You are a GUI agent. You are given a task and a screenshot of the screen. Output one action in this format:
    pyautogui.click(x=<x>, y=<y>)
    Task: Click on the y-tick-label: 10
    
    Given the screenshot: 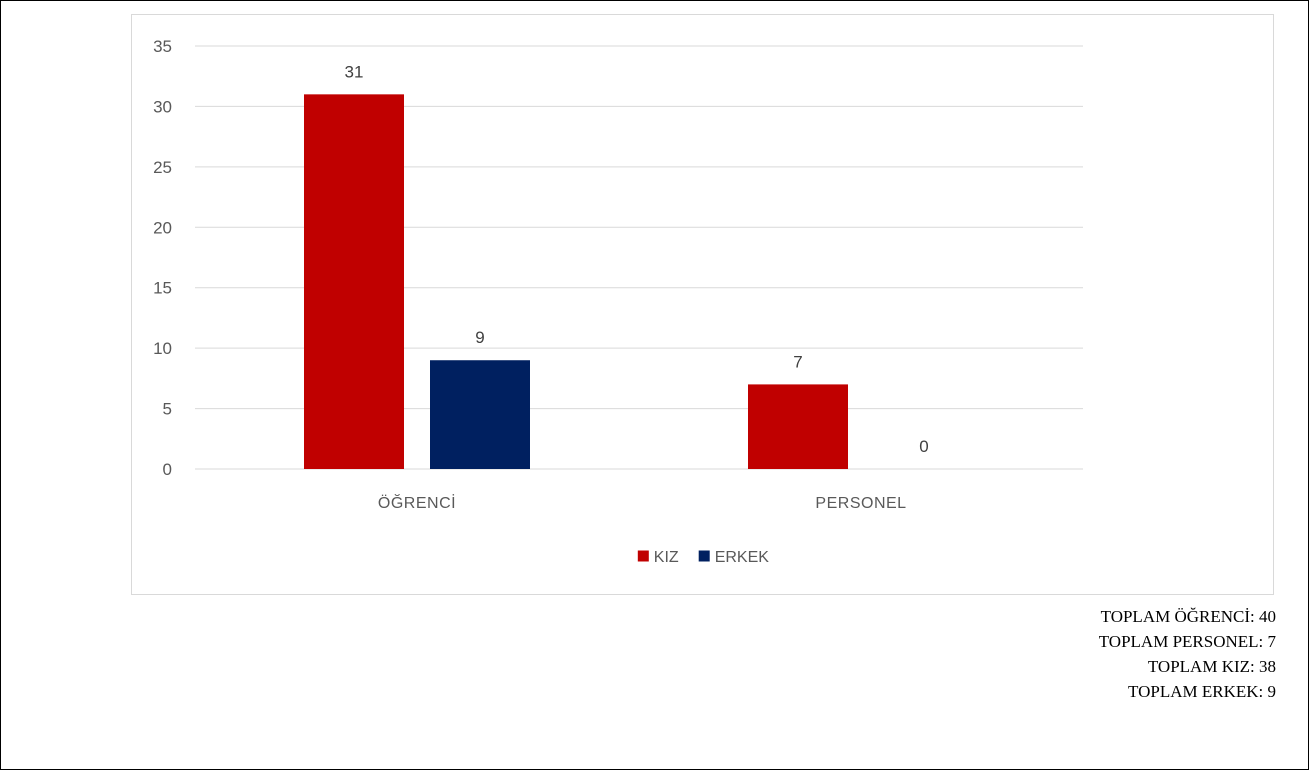 What is the action you would take?
    pyautogui.click(x=162, y=348)
    